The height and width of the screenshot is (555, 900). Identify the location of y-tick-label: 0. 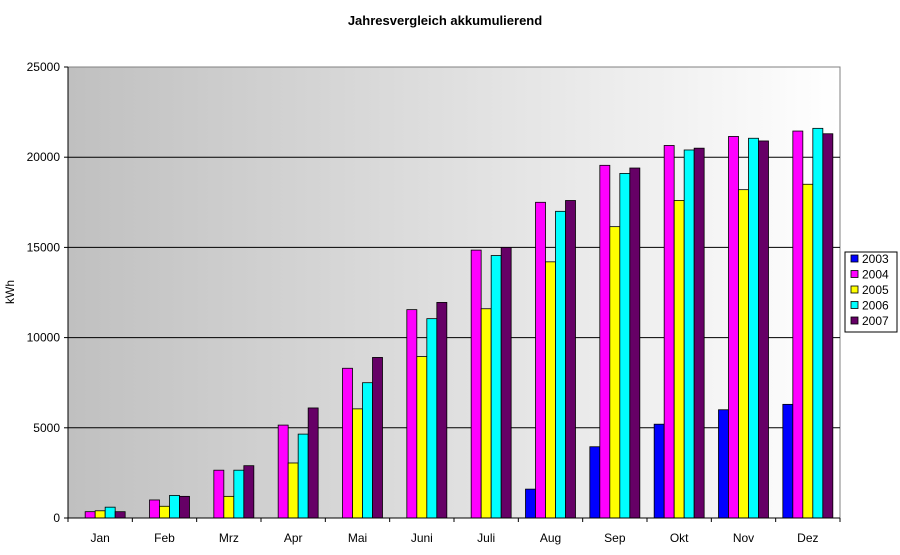
(56, 518).